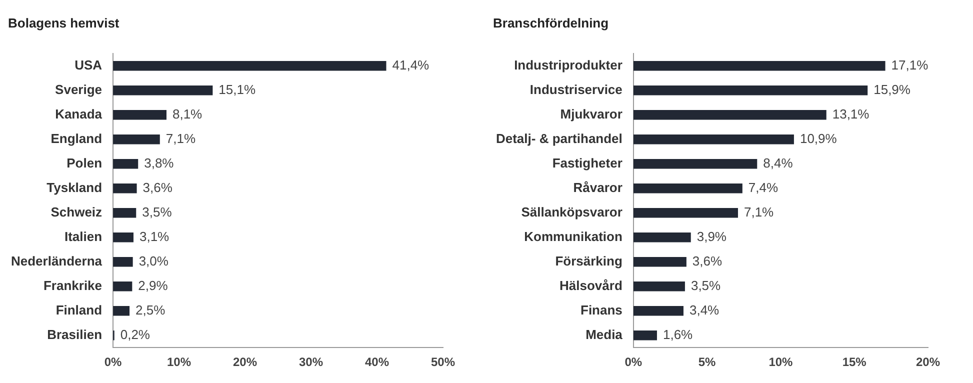 The image size is (973, 383). Describe the element at coordinates (571, 212) in the screenshot. I see `y-tick-label: Sällanköpsvaror` at that location.